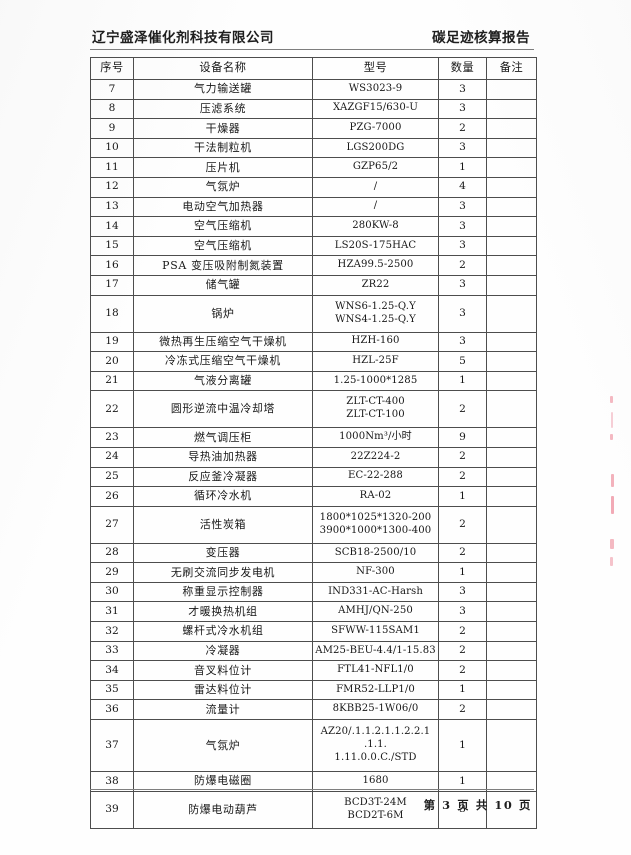 This screenshot has height=855, width=631. Describe the element at coordinates (375, 809) in the screenshot. I see `cell-model: BCD3T-24M BCD2T-6M` at that location.